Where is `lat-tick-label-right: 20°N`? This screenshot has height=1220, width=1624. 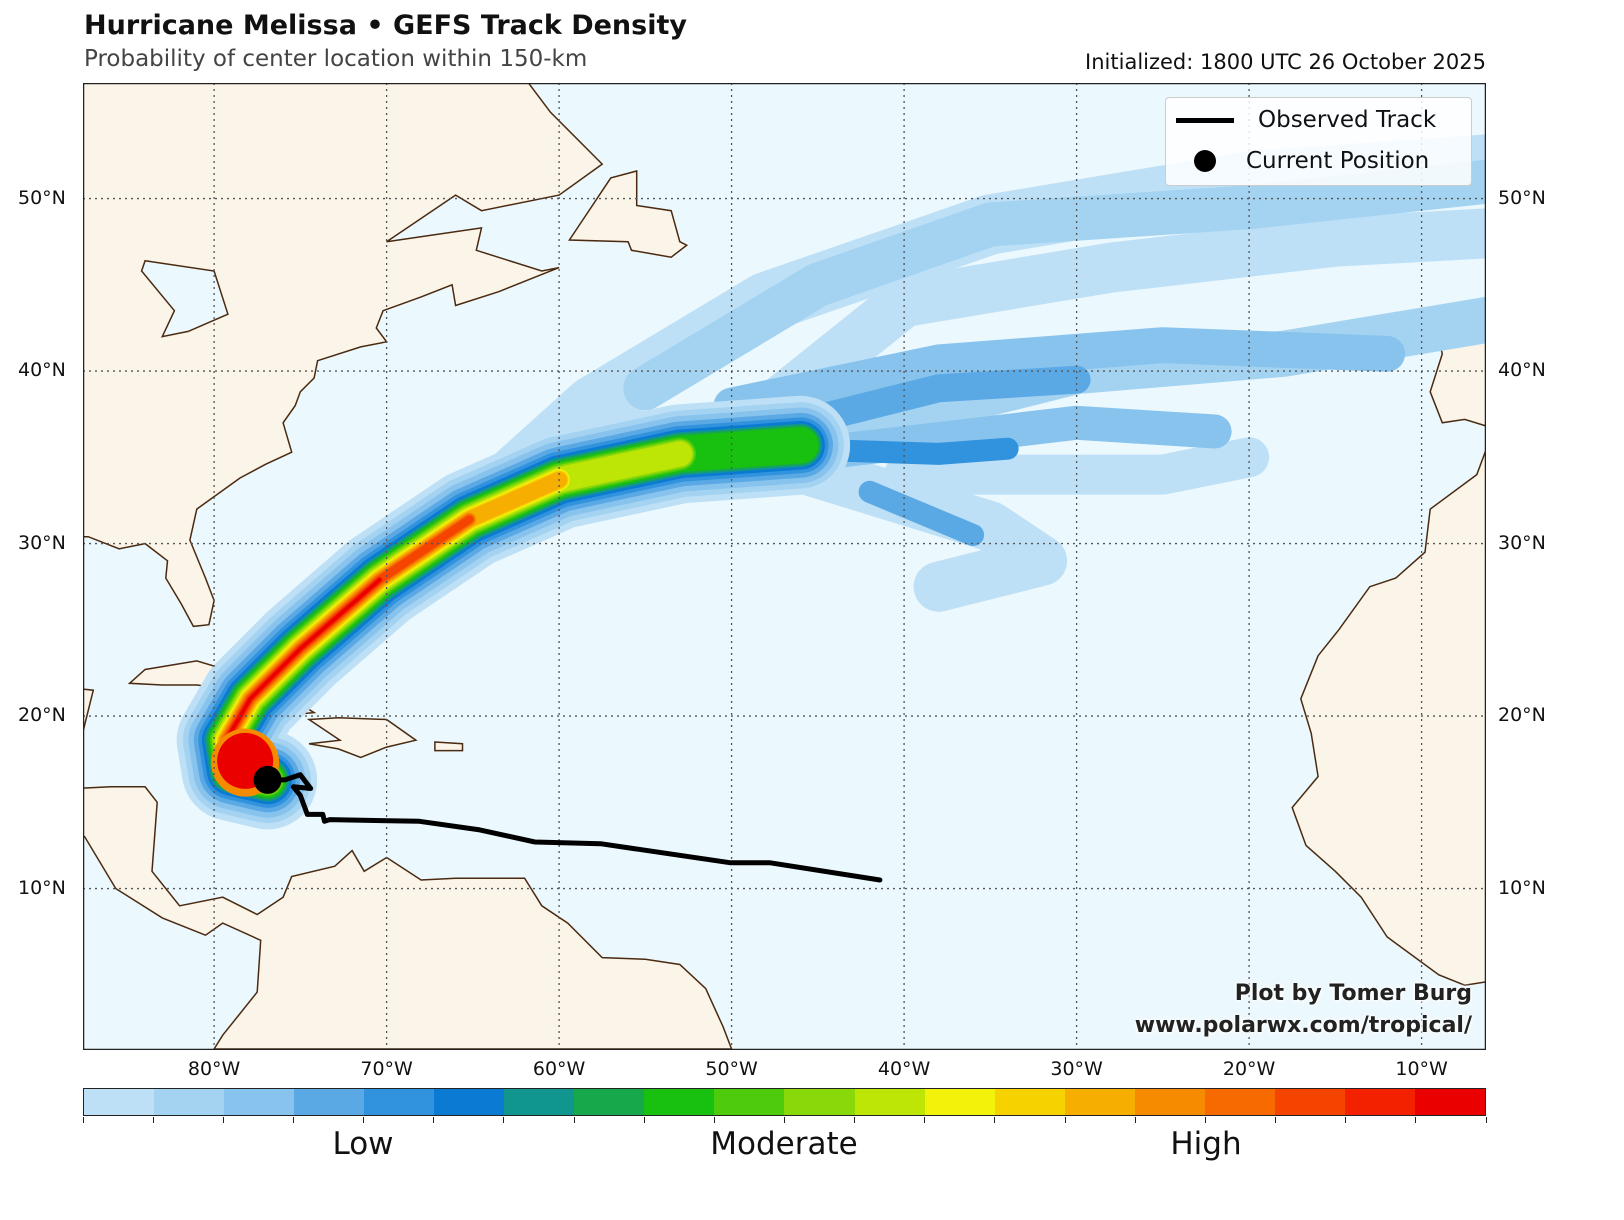 lat-tick-label-right: 20°N is located at coordinates (1522, 715).